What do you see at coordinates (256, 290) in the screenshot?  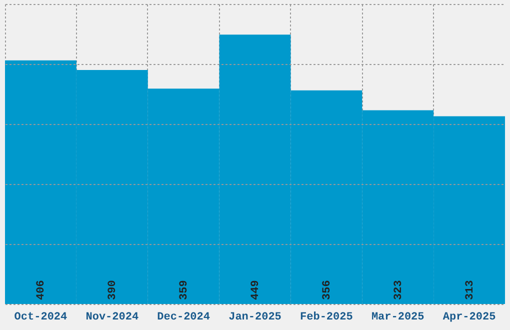 I see `data-label: 449` at bounding box center [256, 290].